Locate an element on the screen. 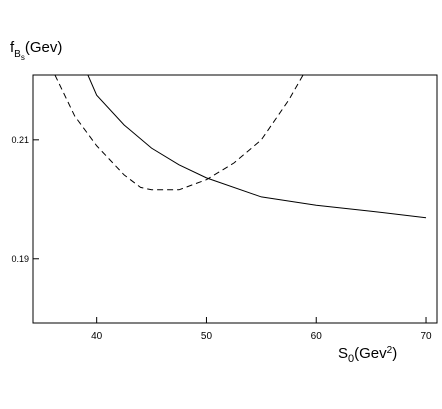 This screenshot has height=409, width=442. y-label-part: s is located at coordinates (23, 57).